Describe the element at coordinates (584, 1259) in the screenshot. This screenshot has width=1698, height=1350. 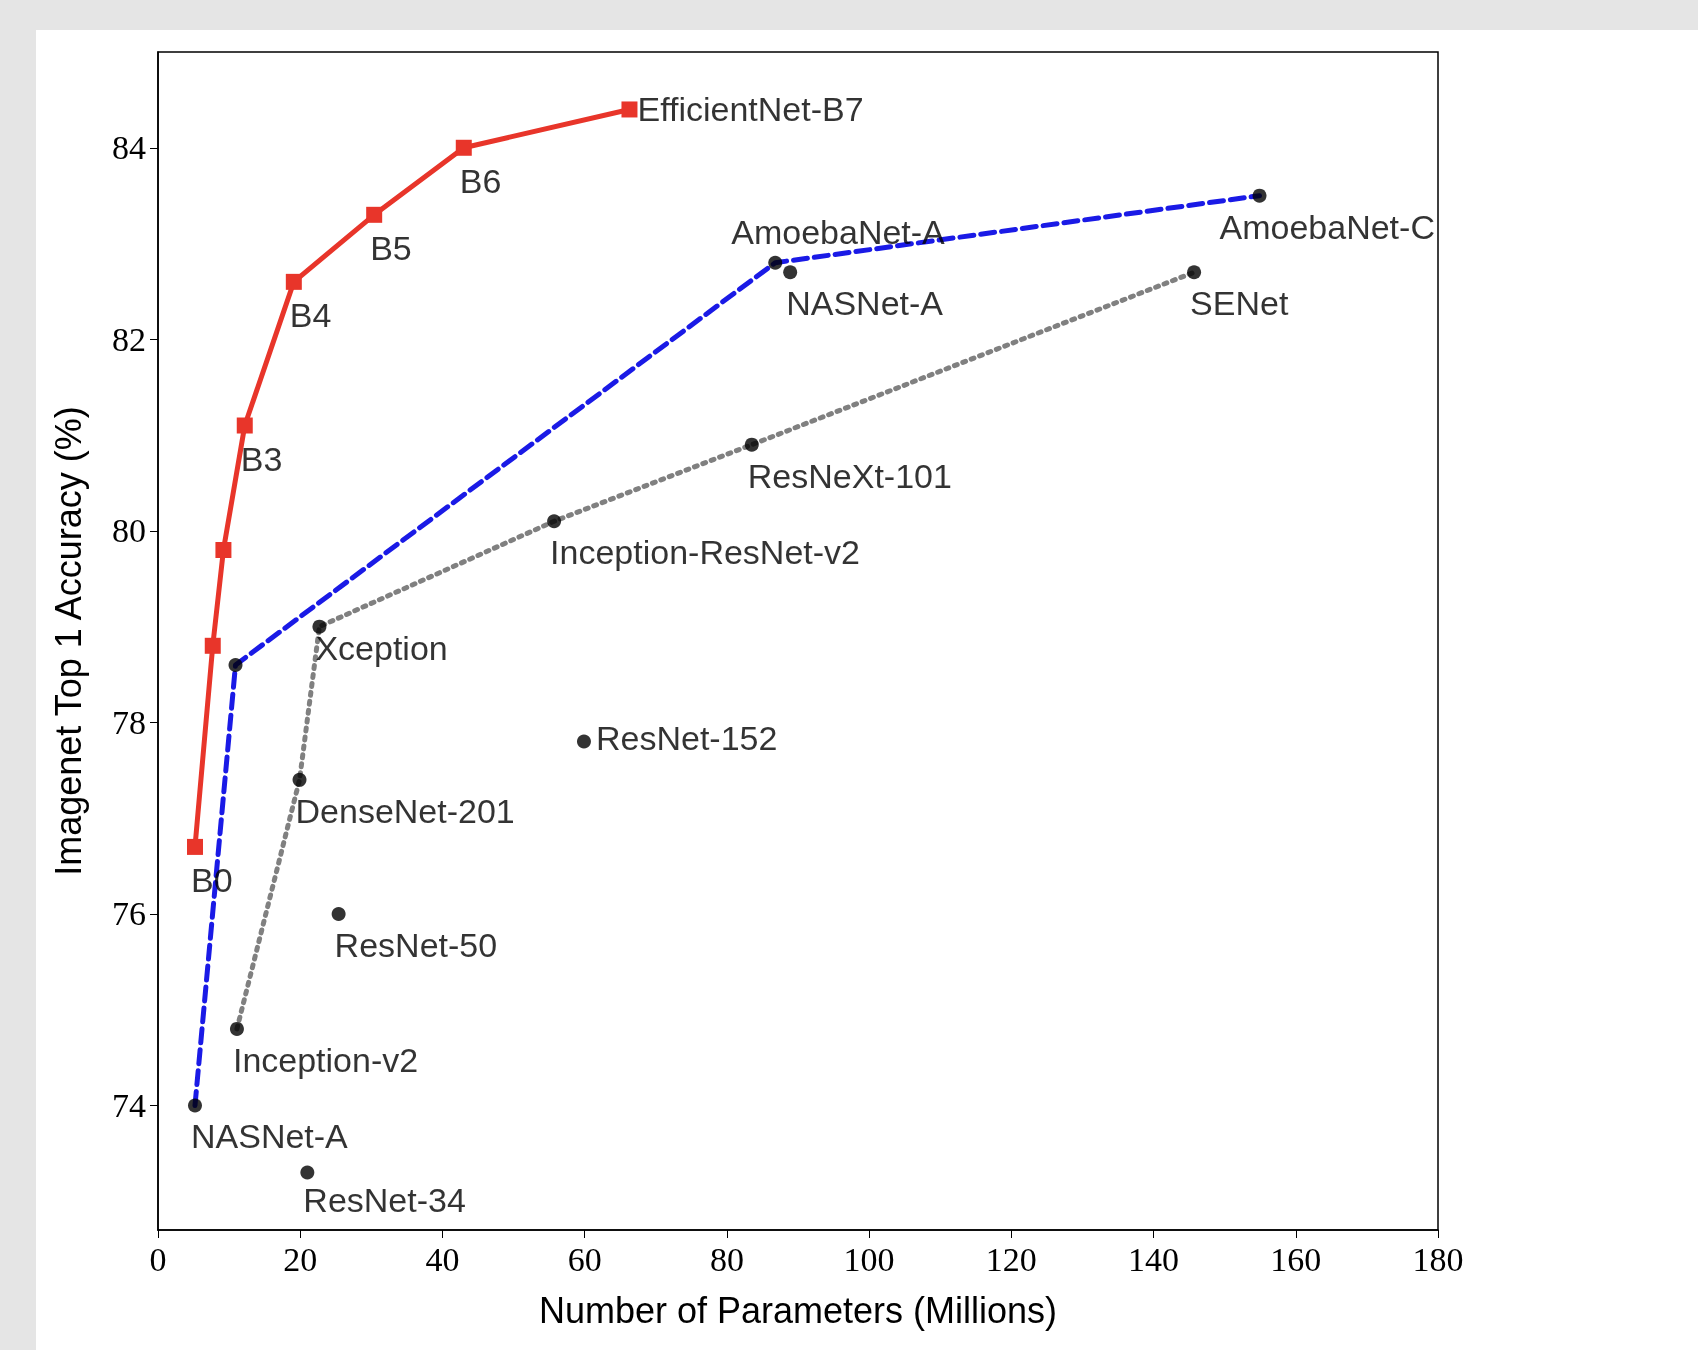
I see `x-tick-label: 60` at that location.